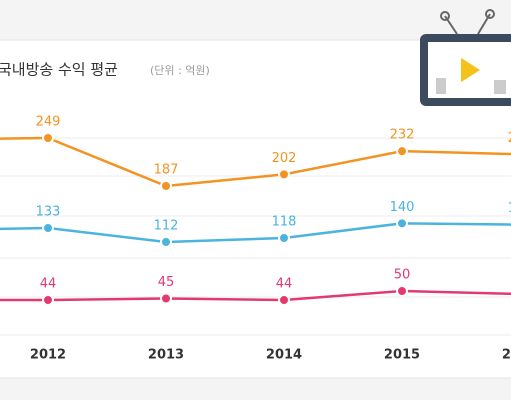  Describe the element at coordinates (402, 275) in the screenshot. I see `value-label: 50` at that location.